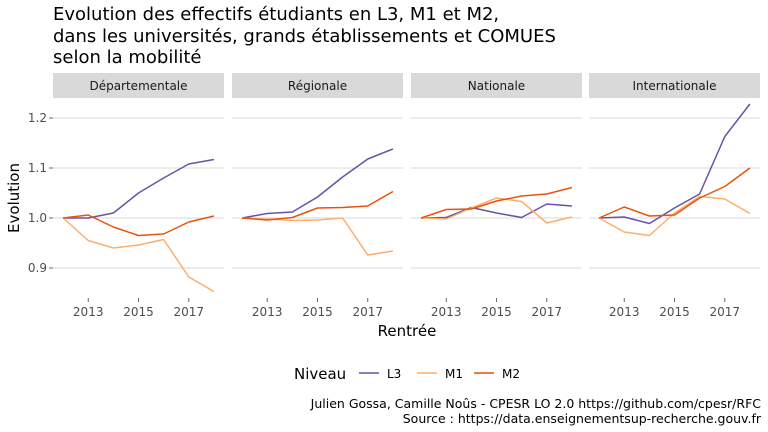 Image resolution: width=768 pixels, height=432 pixels. I want to click on facet-label-3: Internationale, so click(675, 86).